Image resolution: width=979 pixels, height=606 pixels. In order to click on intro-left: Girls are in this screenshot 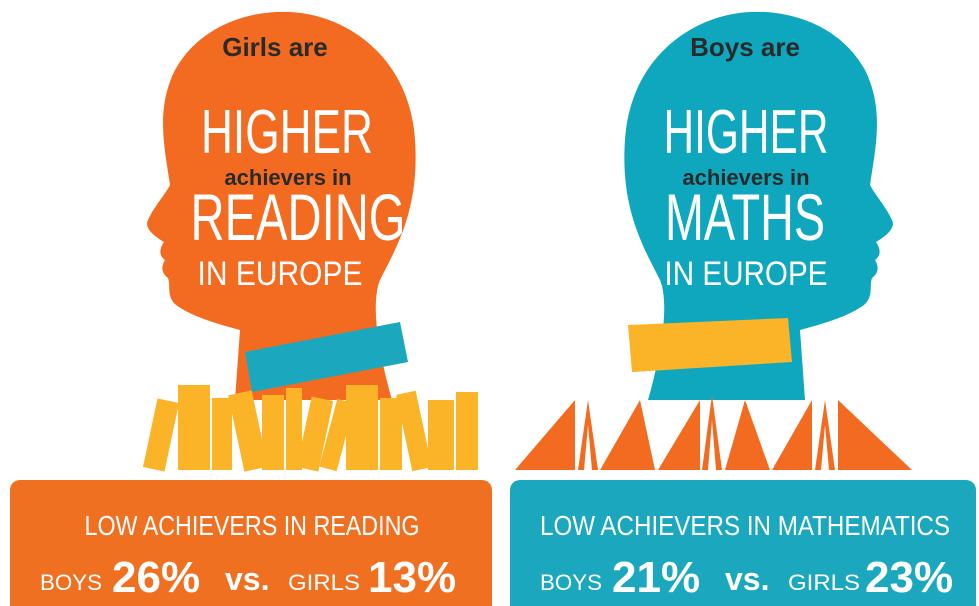, I will do `click(275, 47)`.